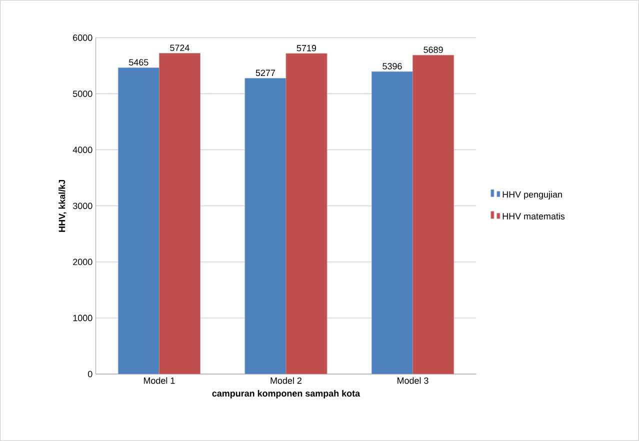  I want to click on legend-label: HHV matematis, so click(533, 216).